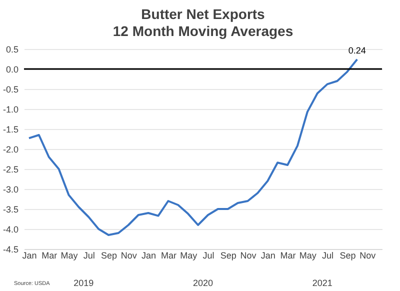  I want to click on y-tick-label: 0.0, so click(12, 69).